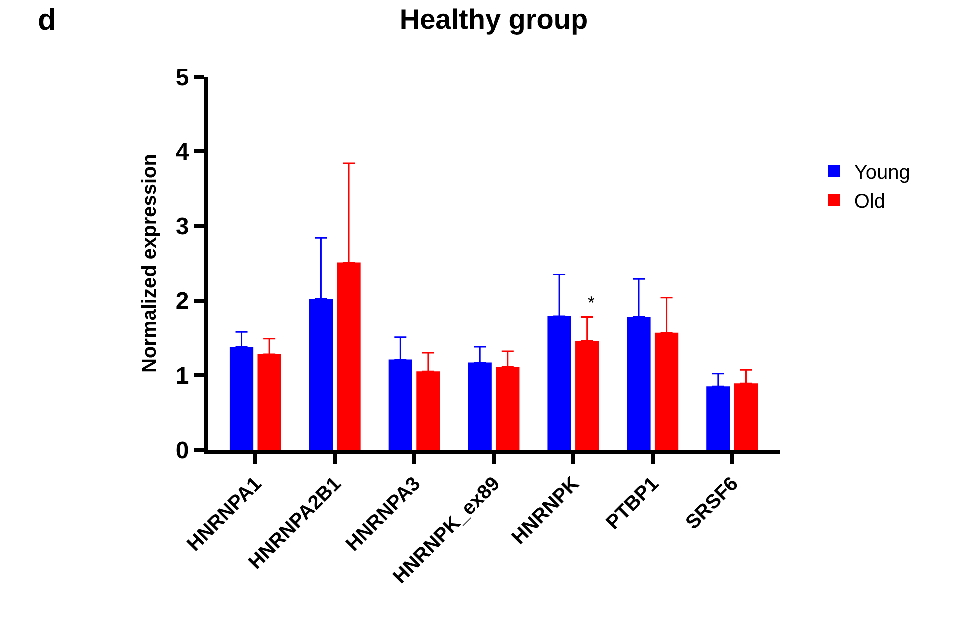 The height and width of the screenshot is (625, 958). Describe the element at coordinates (870, 201) in the screenshot. I see `legend-label: Old` at that location.